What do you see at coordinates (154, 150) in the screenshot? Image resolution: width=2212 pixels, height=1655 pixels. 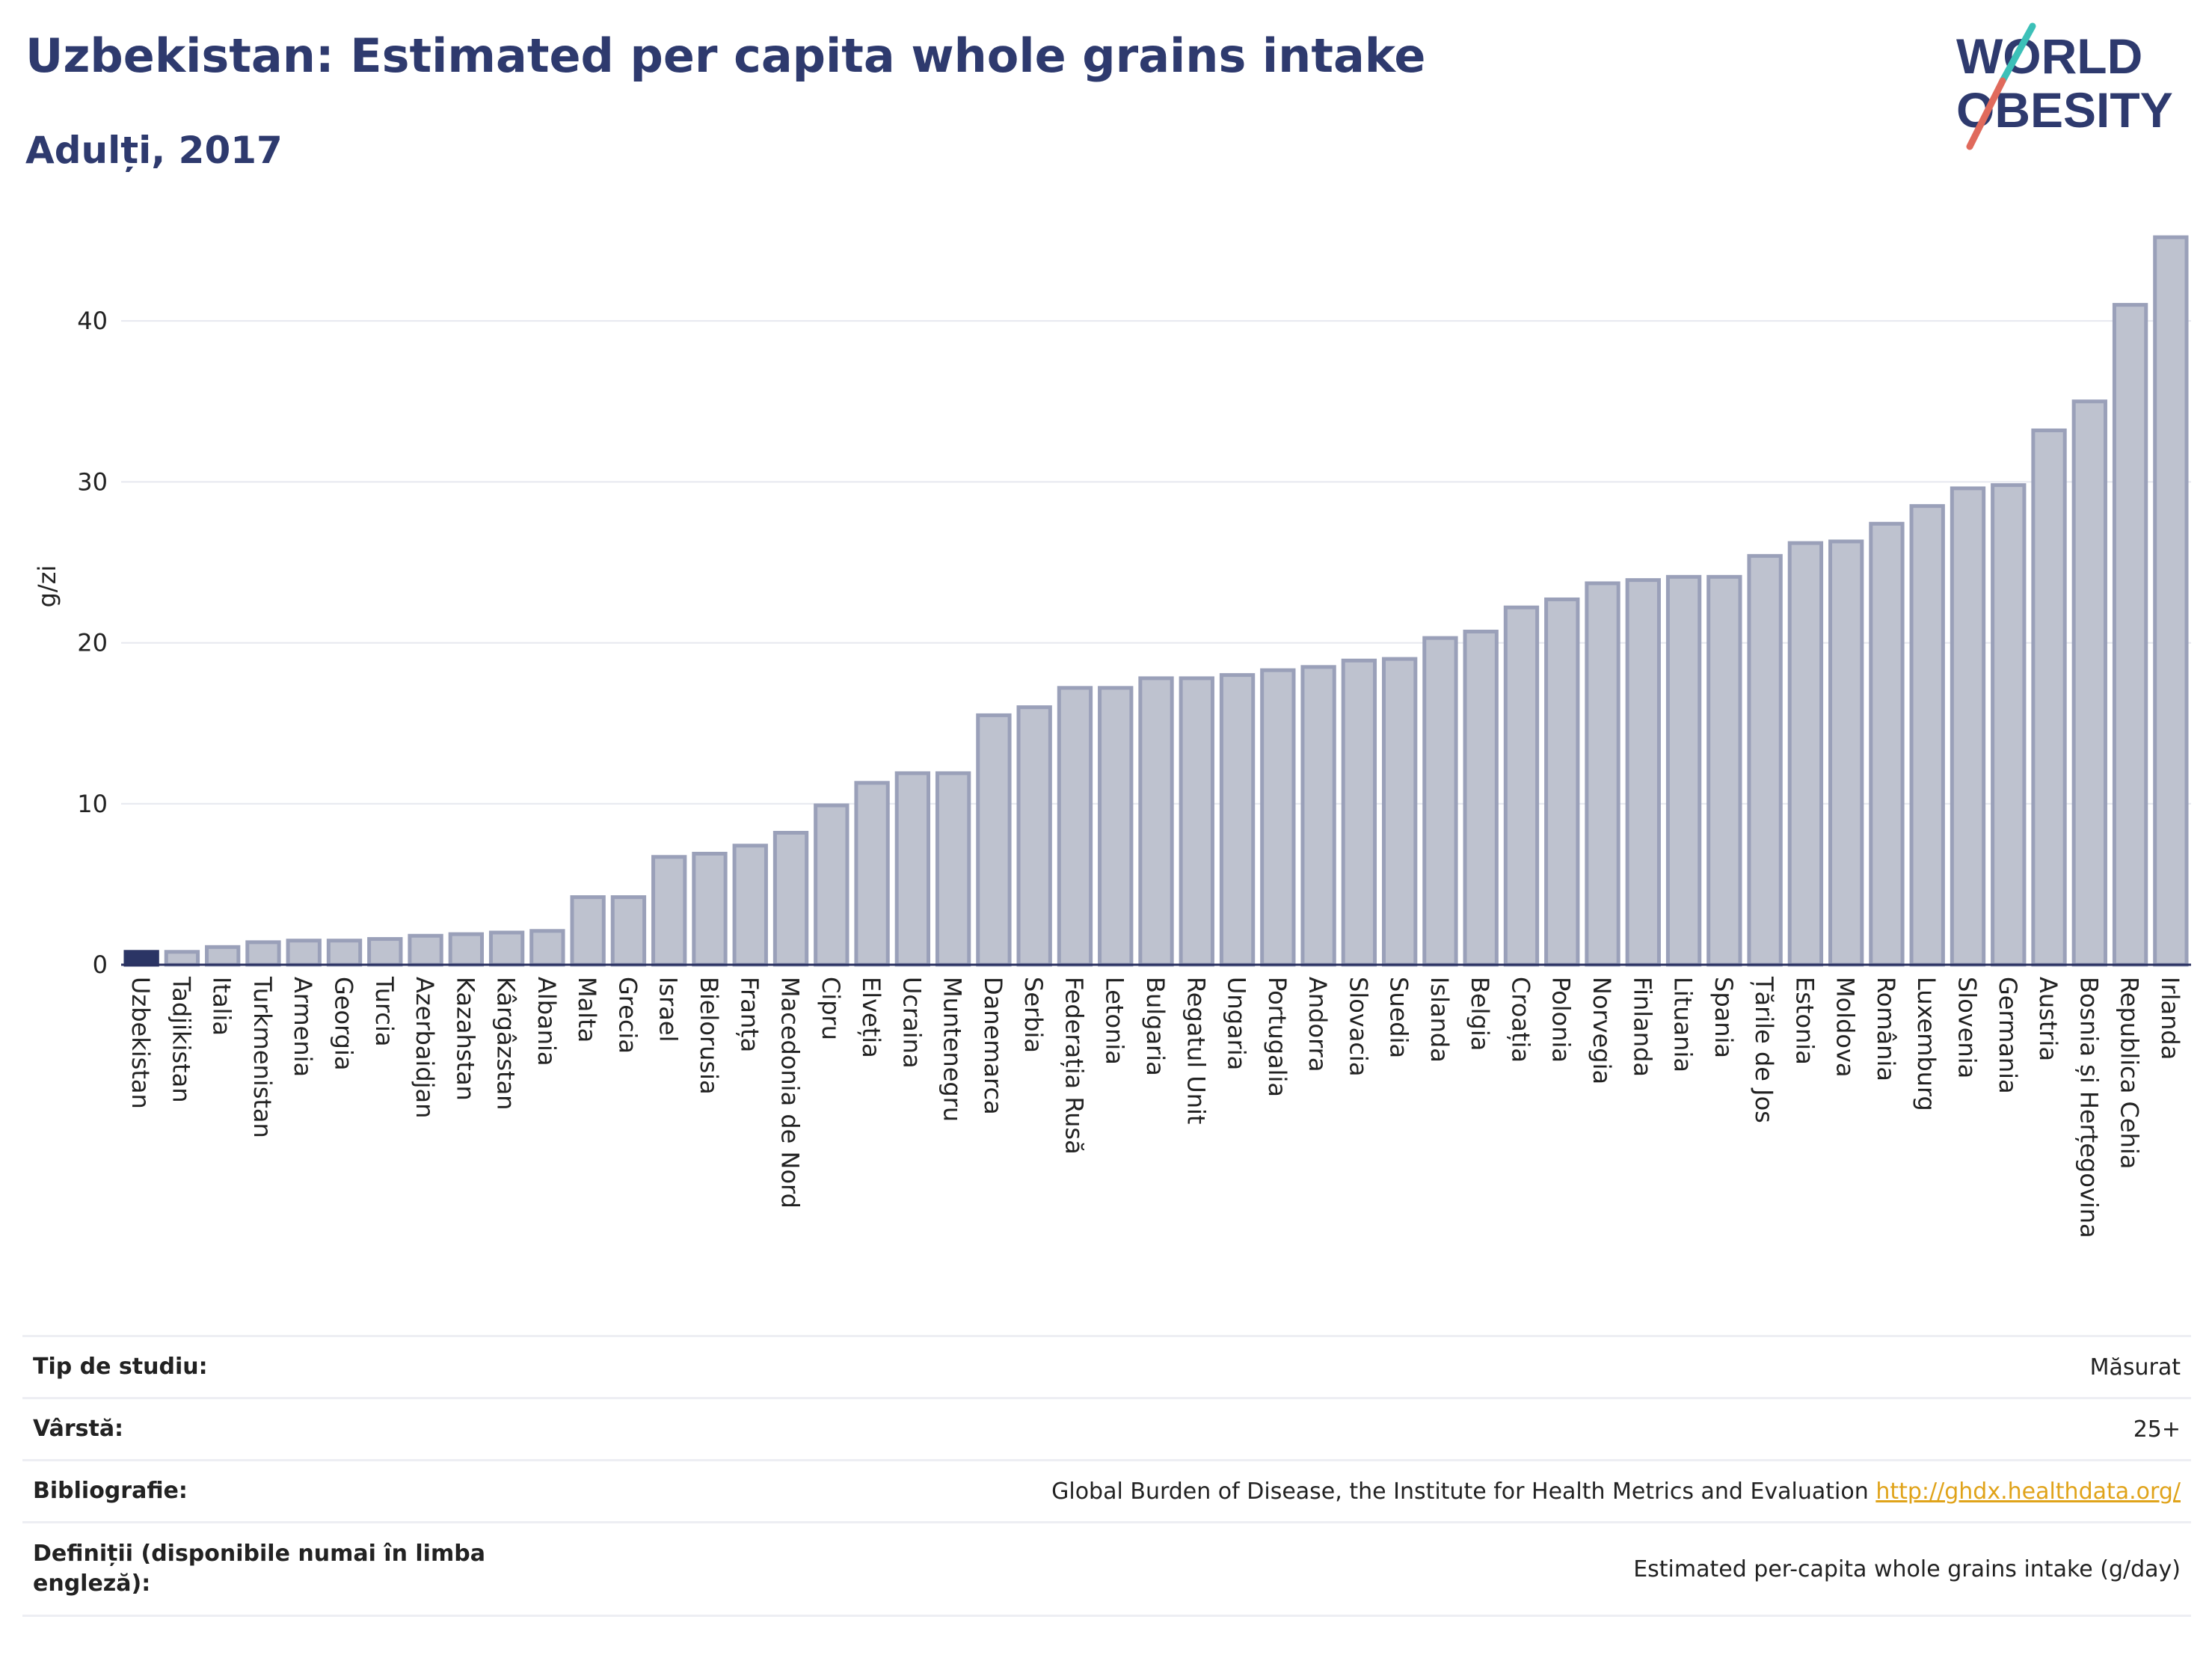 I see `chart-subtitle: Adulți, 2017` at bounding box center [154, 150].